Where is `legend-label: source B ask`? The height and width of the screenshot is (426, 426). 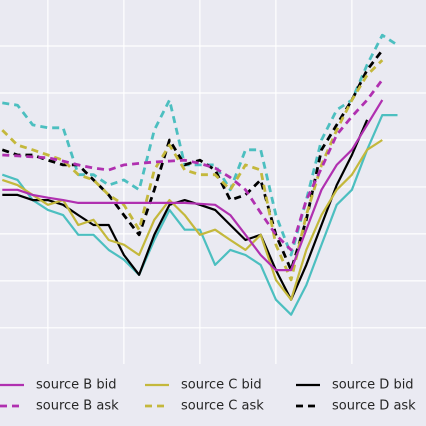 legend-label: source B ask is located at coordinates (77, 406).